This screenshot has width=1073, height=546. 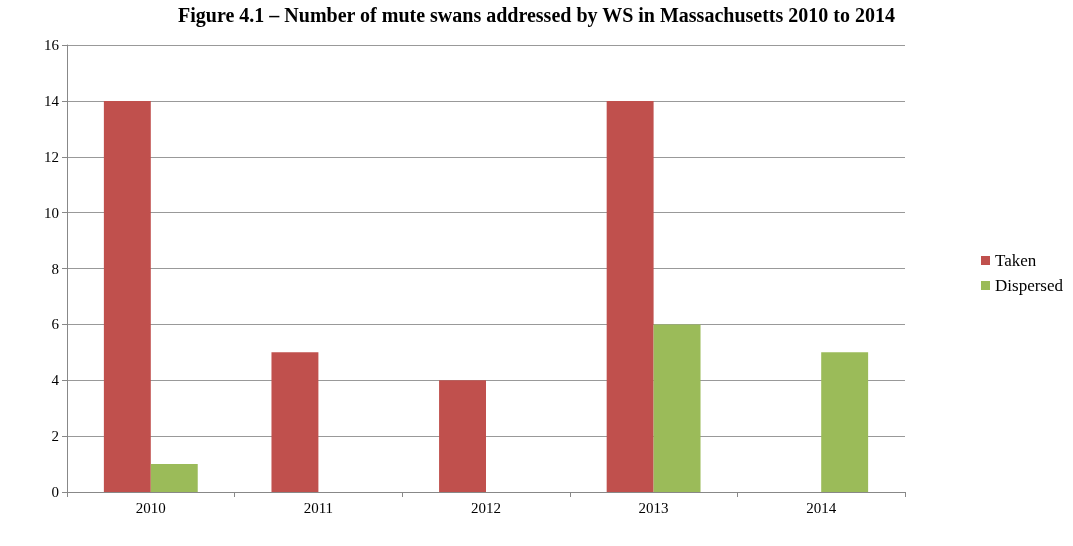 What do you see at coordinates (150, 507) in the screenshot?
I see `x-tick-label: 2010` at bounding box center [150, 507].